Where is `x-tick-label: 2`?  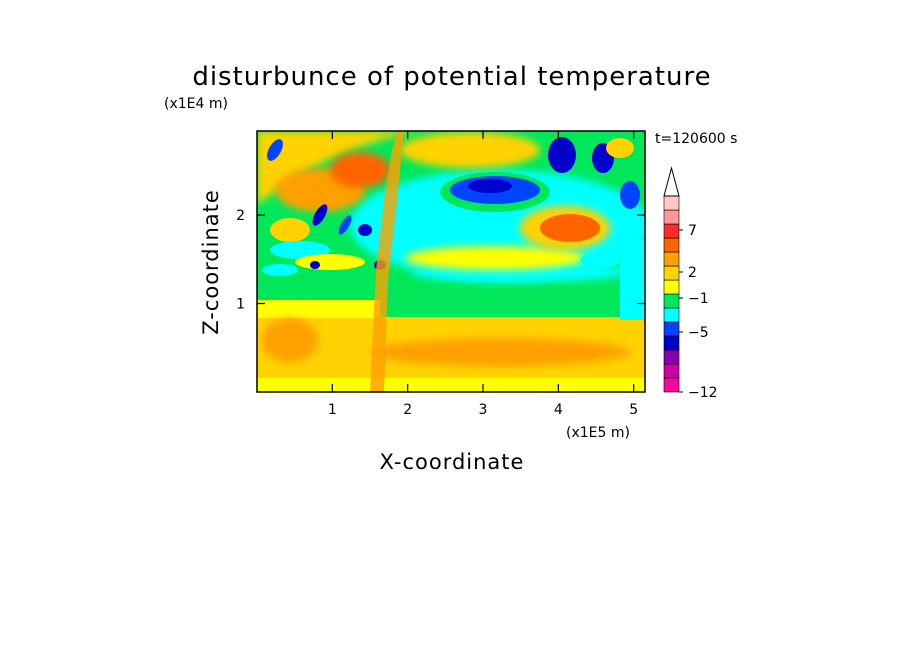
x-tick-label: 2 is located at coordinates (407, 410).